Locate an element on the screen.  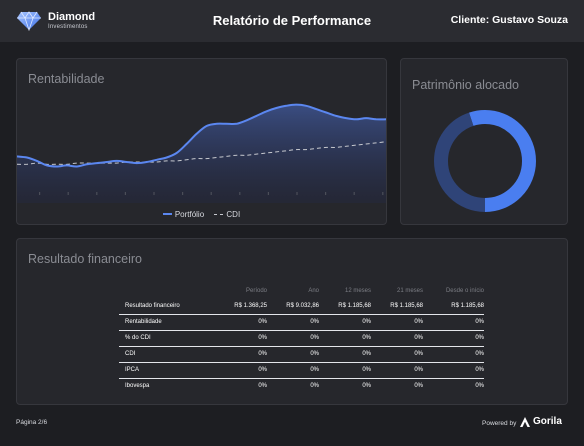
row-label: Resultado financeiro is located at coordinates (161, 306).